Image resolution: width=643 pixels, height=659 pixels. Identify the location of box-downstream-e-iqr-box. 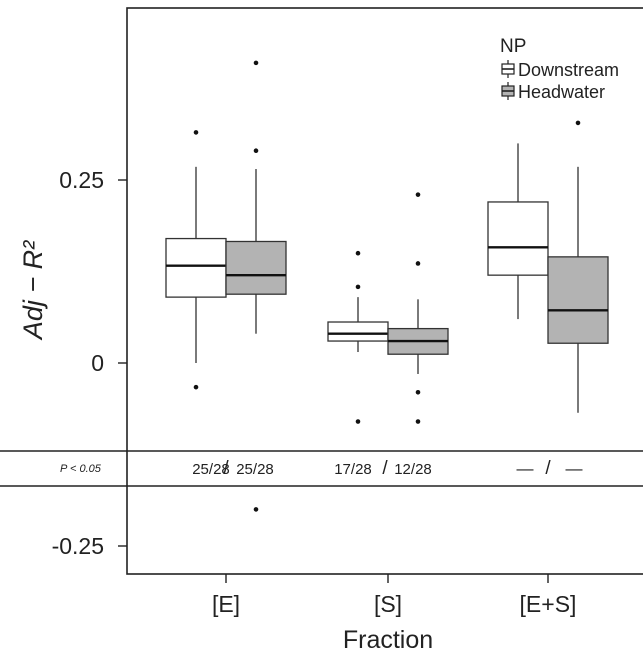
(196, 267).